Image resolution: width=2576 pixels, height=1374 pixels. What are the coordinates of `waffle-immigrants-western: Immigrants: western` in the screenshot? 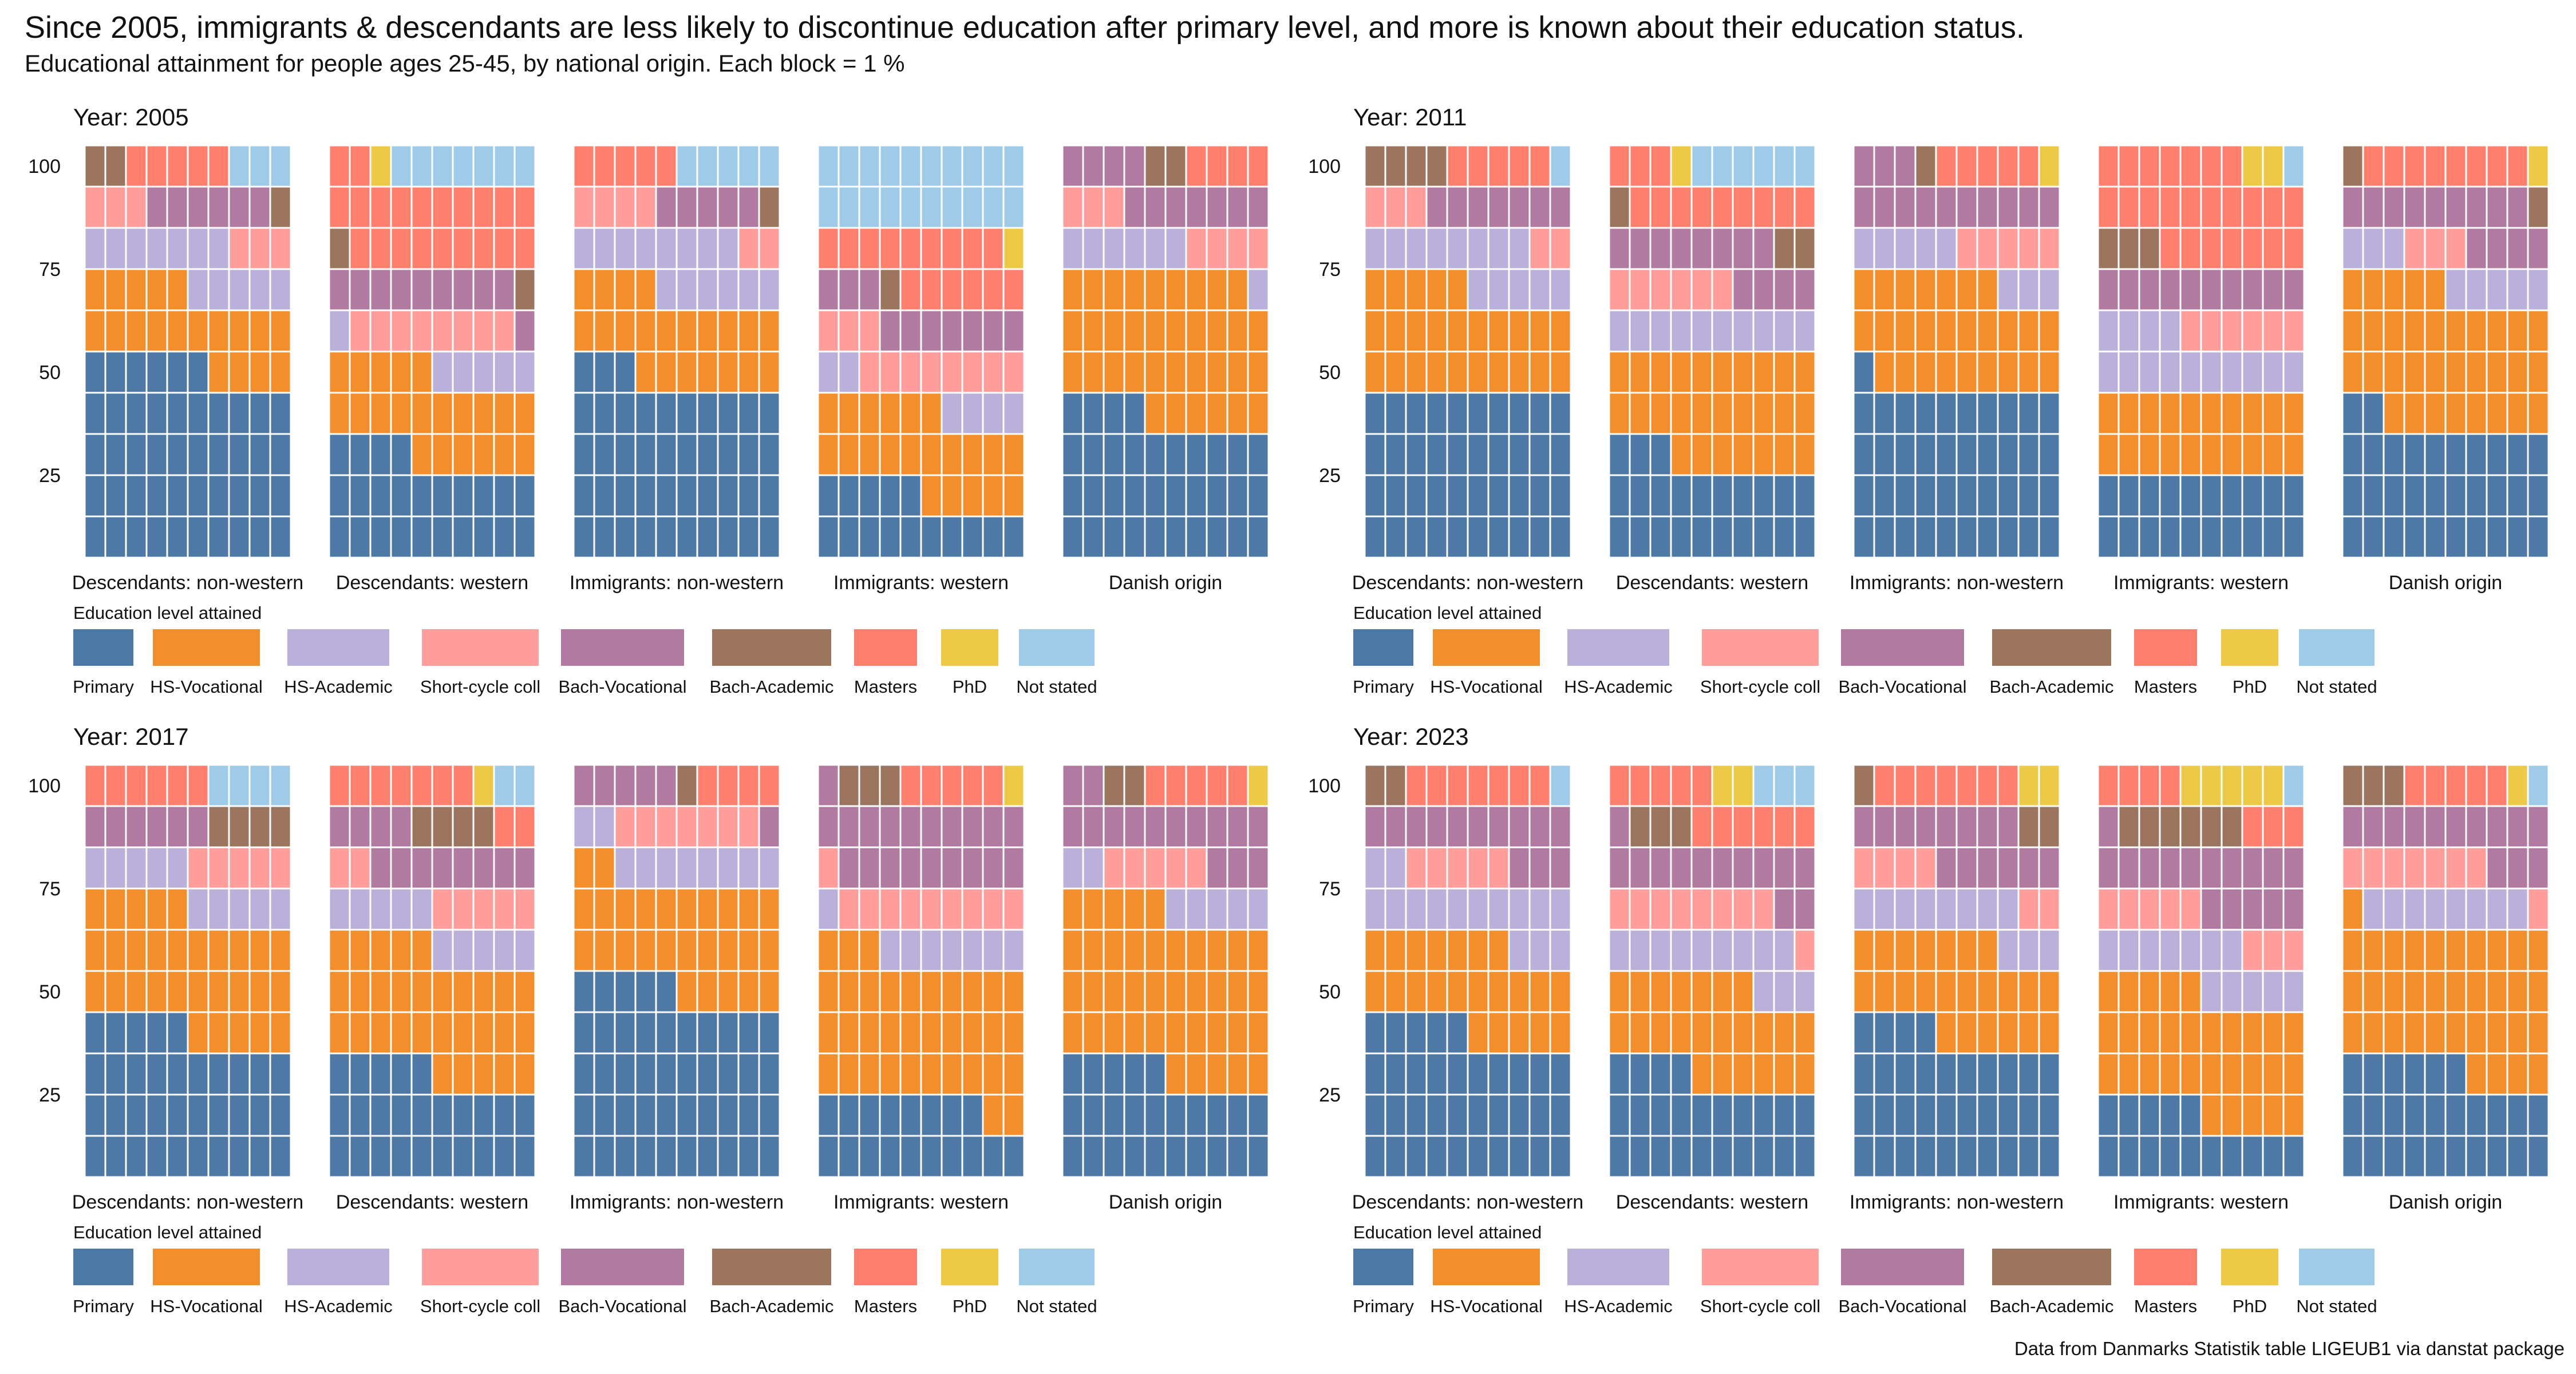 It's located at (921, 988).